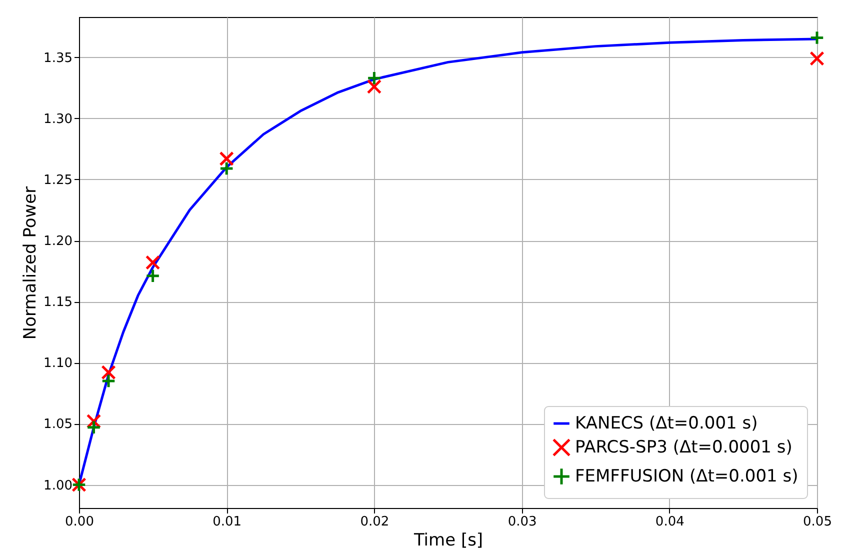  What do you see at coordinates (58, 364) in the screenshot?
I see `y-tick-label: 1.10` at bounding box center [58, 364].